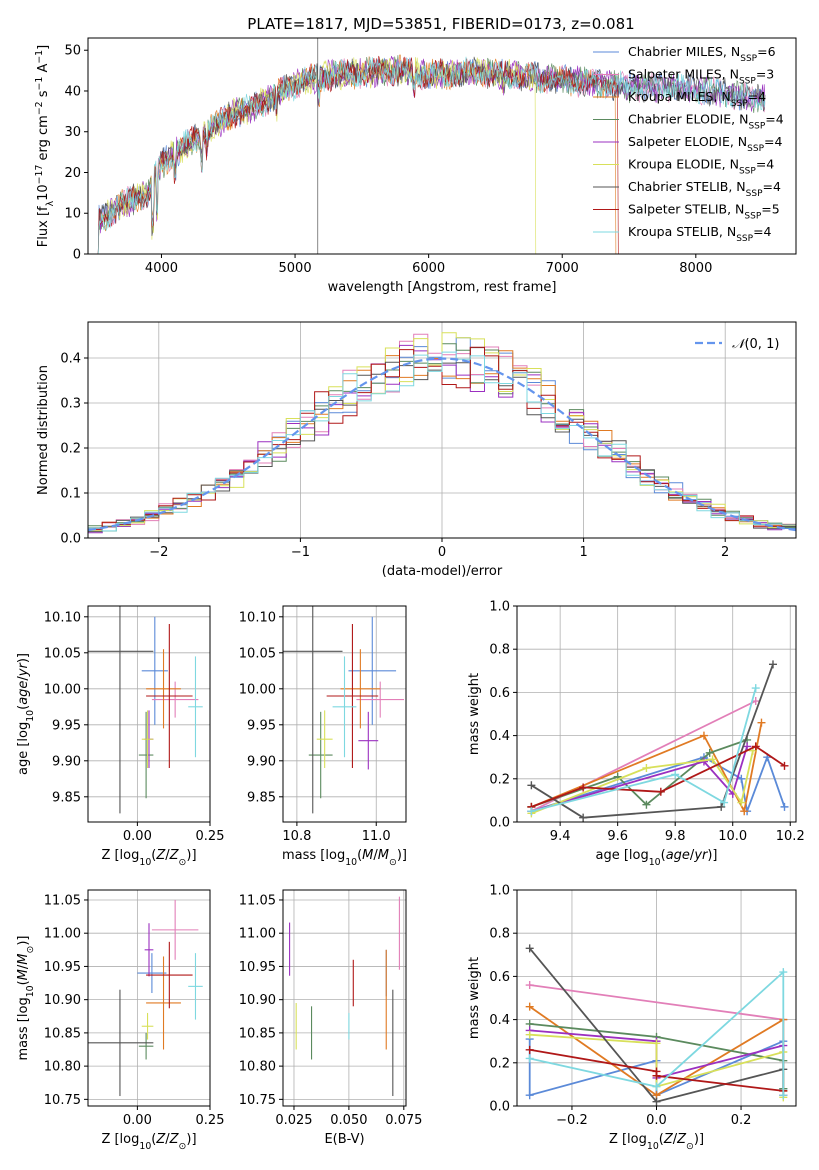 The width and height of the screenshot is (819, 1170). I want to click on label-part: age [log, so click(621, 855).